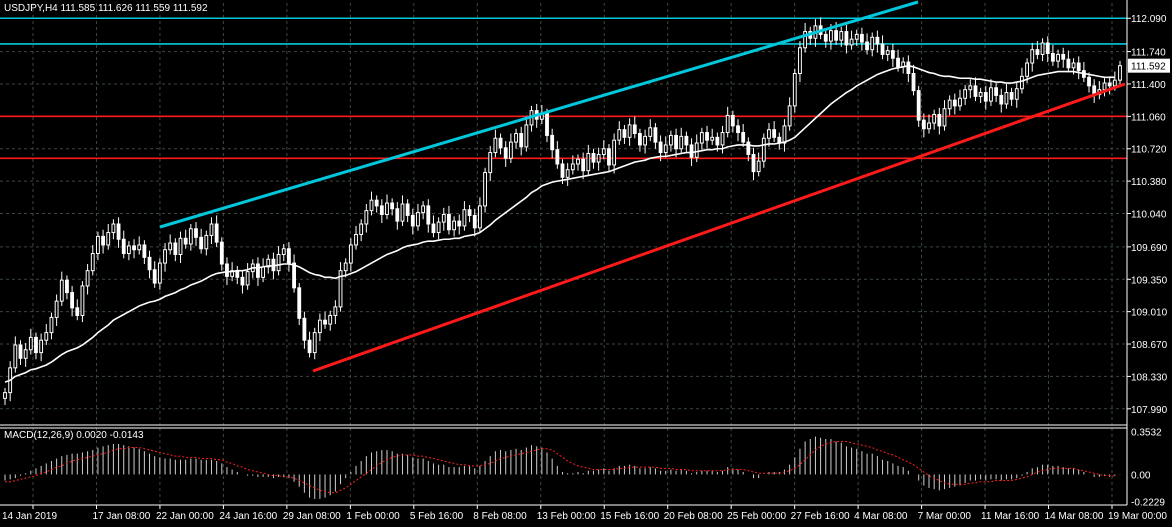 This screenshot has width=1172, height=527. What do you see at coordinates (945, 516) in the screenshot?
I see `time-tick-label: 7 Mar 00:00` at bounding box center [945, 516].